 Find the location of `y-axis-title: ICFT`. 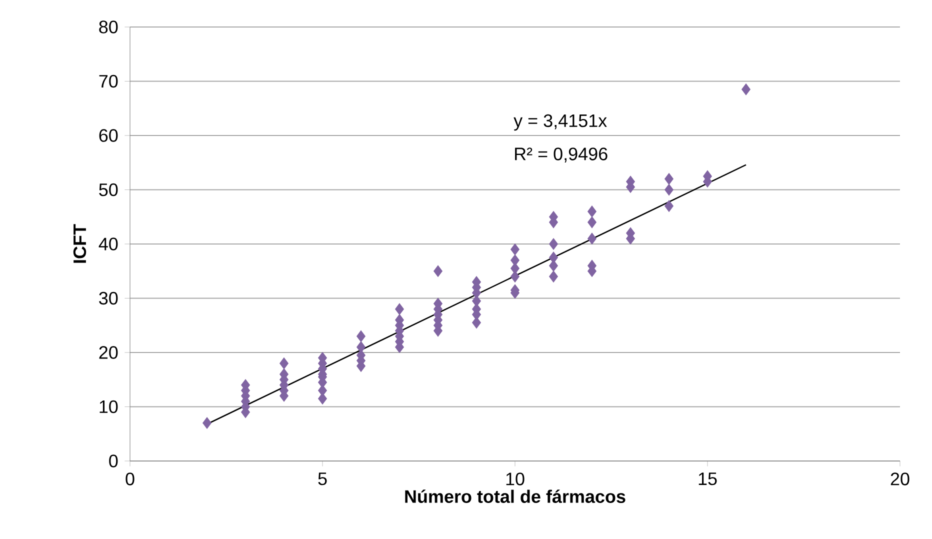

y-axis-title: ICFT is located at coordinates (79, 243).